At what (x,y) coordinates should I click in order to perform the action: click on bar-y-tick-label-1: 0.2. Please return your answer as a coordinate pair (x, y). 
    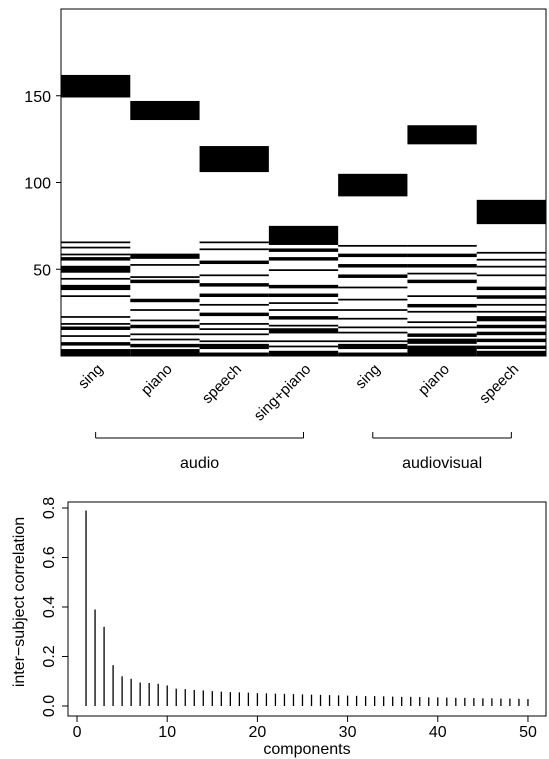
    Looking at the image, I should click on (49, 656).